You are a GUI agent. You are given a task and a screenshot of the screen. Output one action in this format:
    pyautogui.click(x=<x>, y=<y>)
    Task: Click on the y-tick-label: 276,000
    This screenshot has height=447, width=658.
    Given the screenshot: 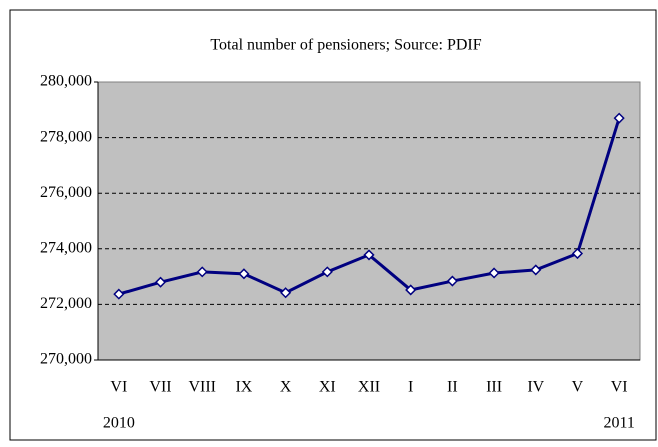 What is the action you would take?
    pyautogui.click(x=66, y=192)
    